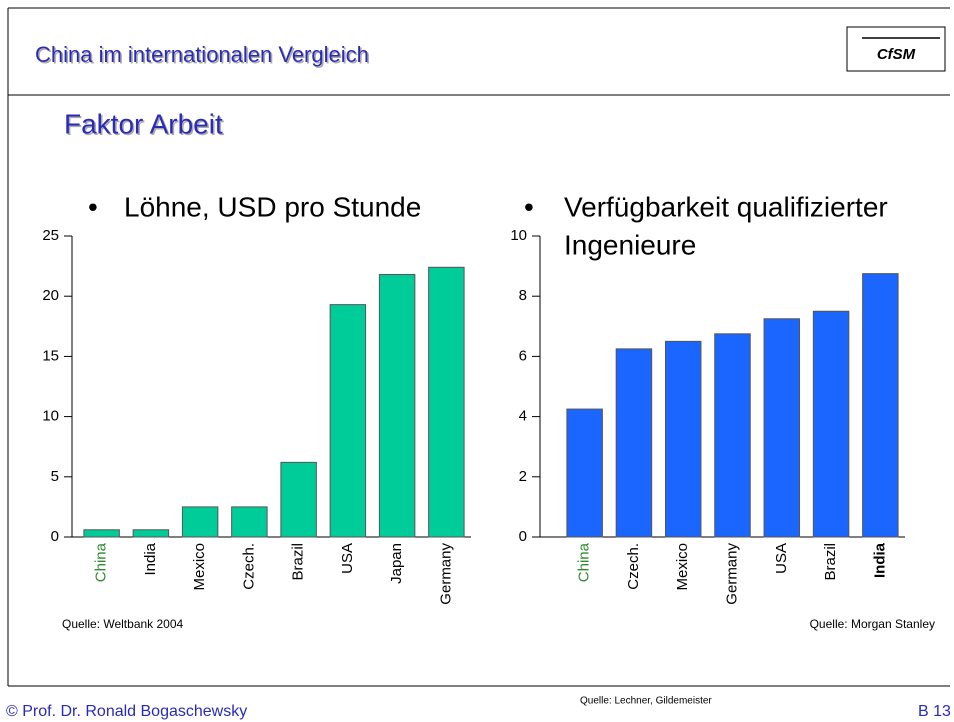 Image resolution: width=954 pixels, height=722 pixels. I want to click on source: Quelle: Weltbank 2004, so click(123, 624).